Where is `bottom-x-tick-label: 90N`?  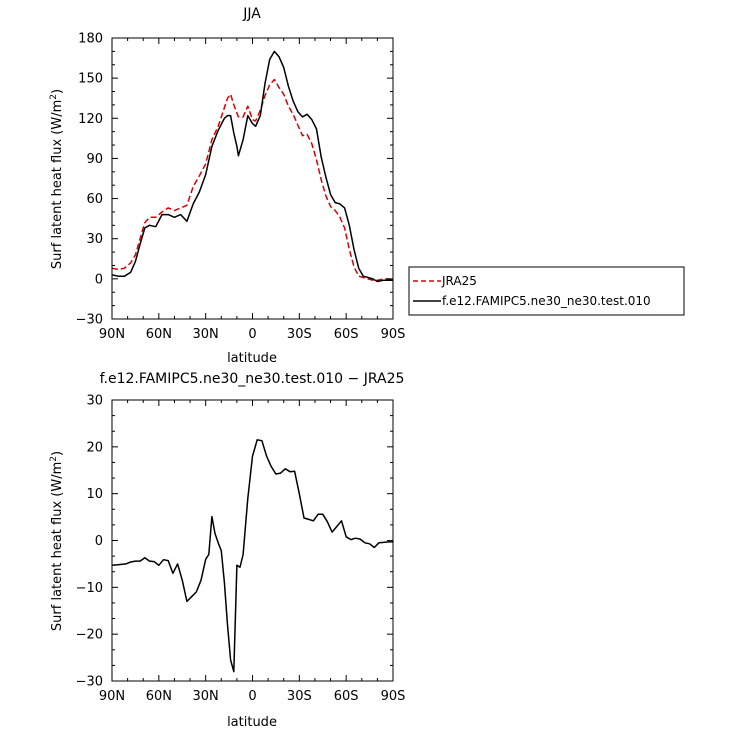 bottom-x-tick-label: 90N is located at coordinates (112, 696).